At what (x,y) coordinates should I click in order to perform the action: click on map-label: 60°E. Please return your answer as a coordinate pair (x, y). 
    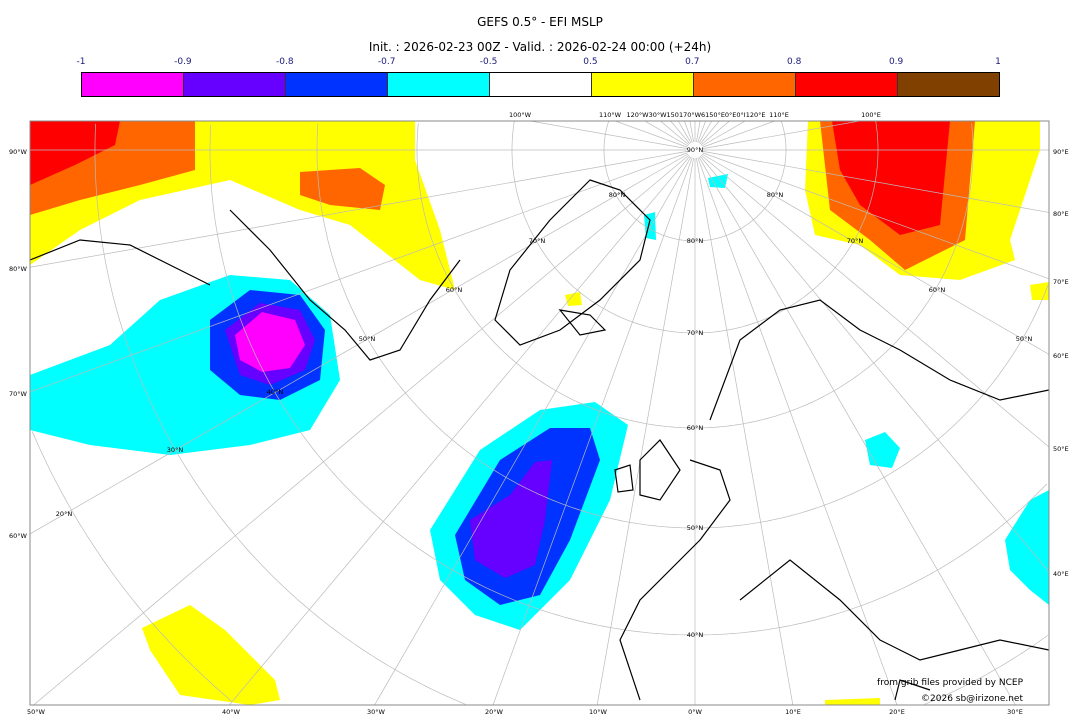
    Looking at the image, I should click on (1061, 356).